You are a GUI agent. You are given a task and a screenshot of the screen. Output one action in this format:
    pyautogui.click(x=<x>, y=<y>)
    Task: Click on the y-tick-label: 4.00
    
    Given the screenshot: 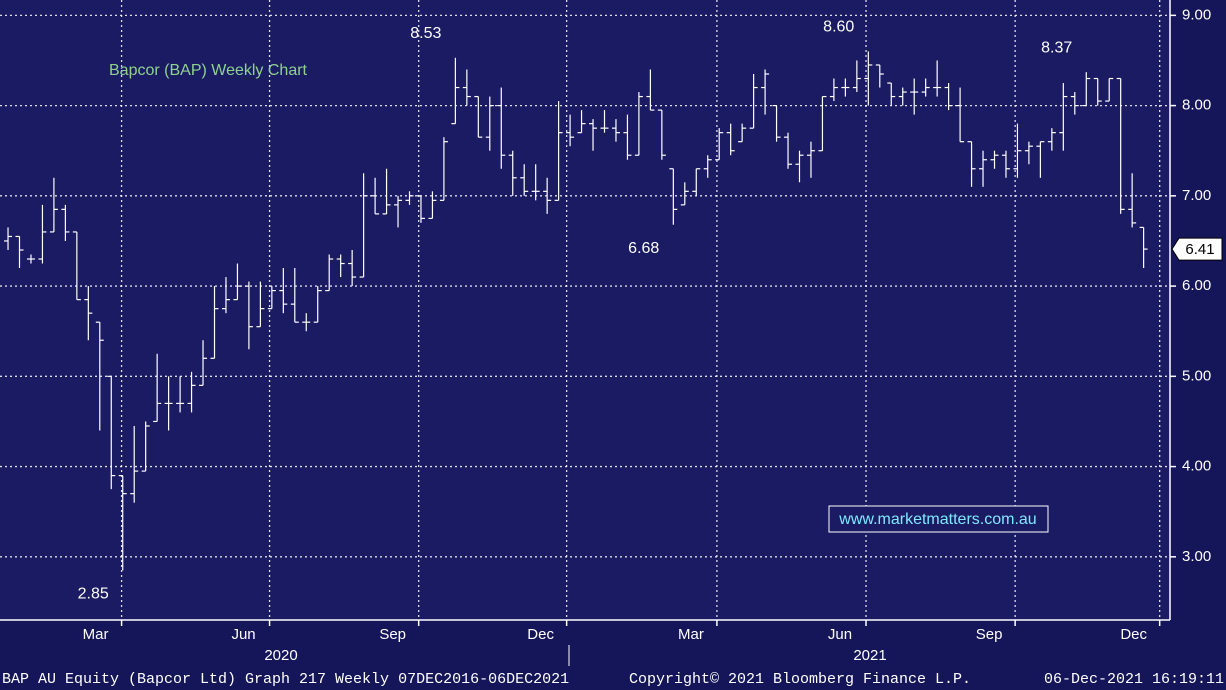 What is the action you would take?
    pyautogui.click(x=1196, y=466)
    